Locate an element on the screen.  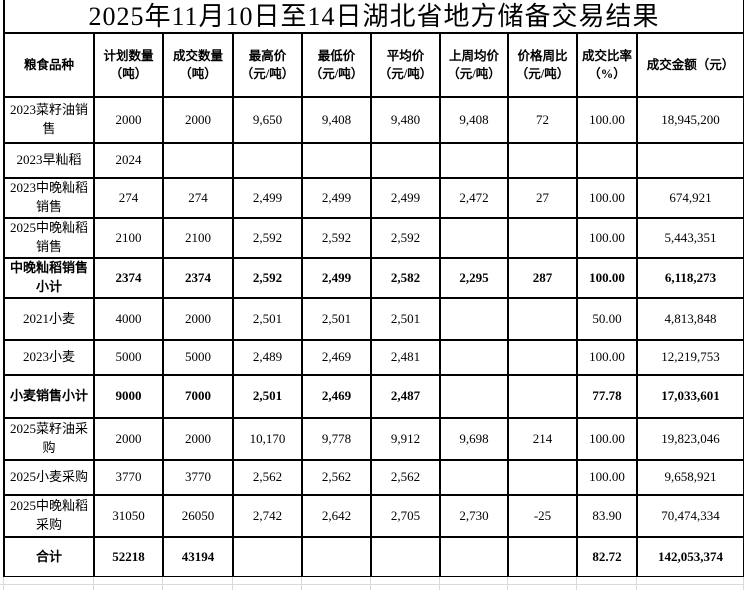
value-cell: 12,219,753 is located at coordinates (689, 357).